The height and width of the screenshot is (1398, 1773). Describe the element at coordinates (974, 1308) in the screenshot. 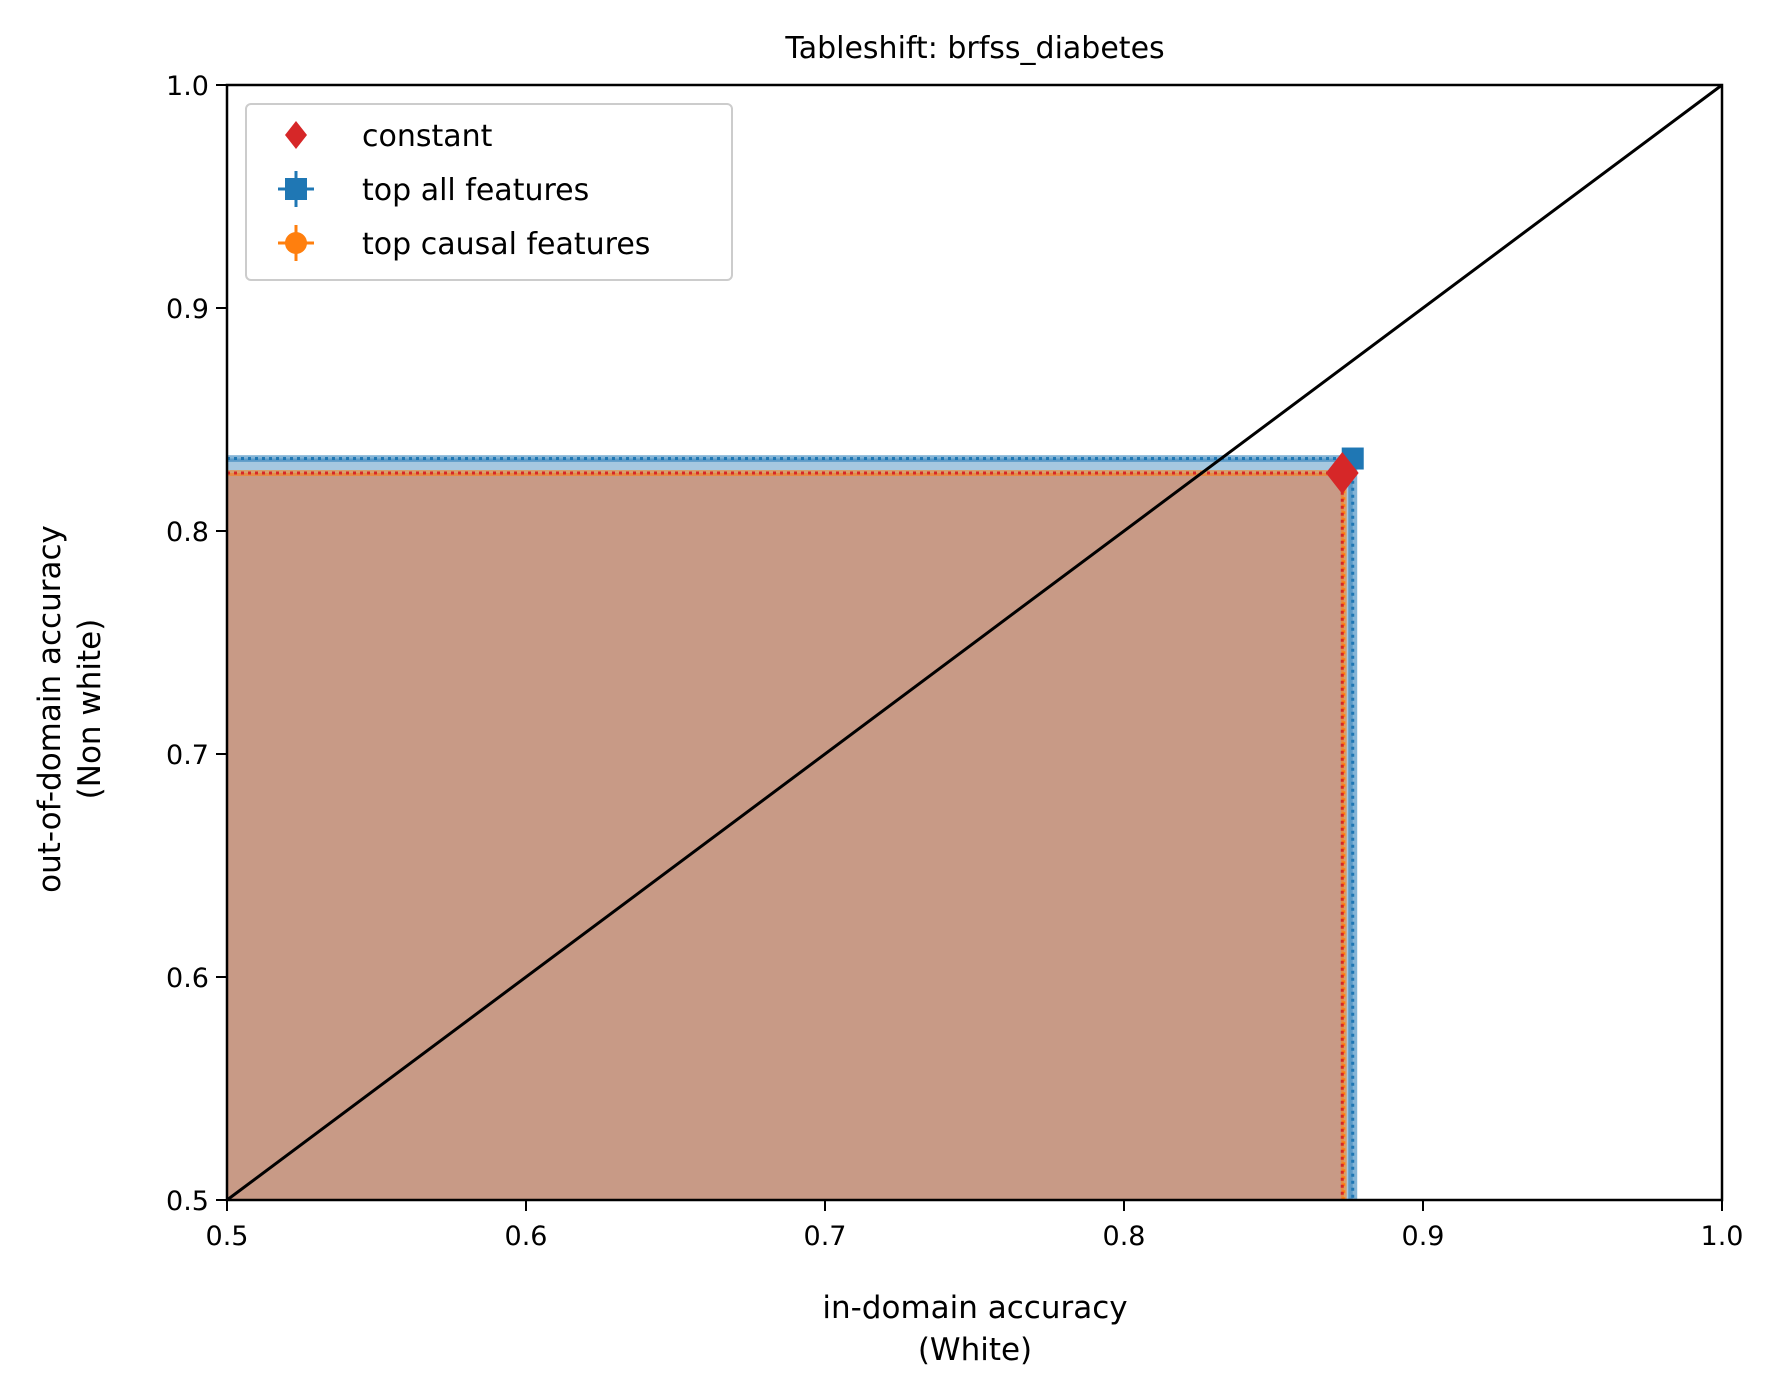

I see `x-axis-label-line1: in-domain accuracy` at that location.